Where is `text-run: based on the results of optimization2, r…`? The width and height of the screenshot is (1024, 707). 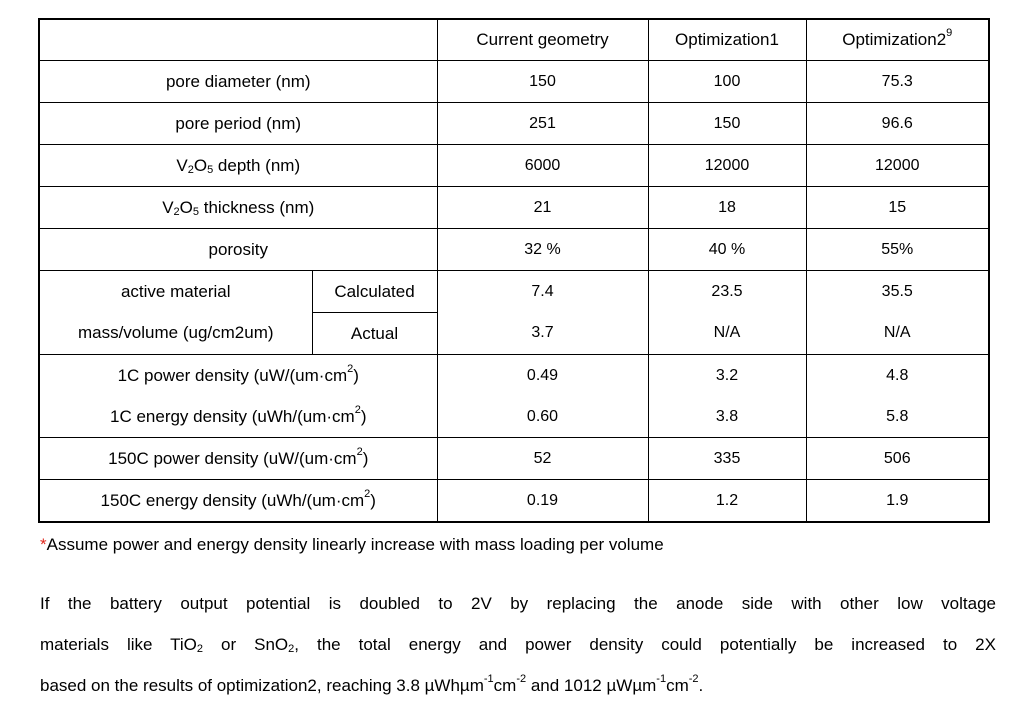
text-run: based on the results of optimization2, r… is located at coordinates (262, 685).